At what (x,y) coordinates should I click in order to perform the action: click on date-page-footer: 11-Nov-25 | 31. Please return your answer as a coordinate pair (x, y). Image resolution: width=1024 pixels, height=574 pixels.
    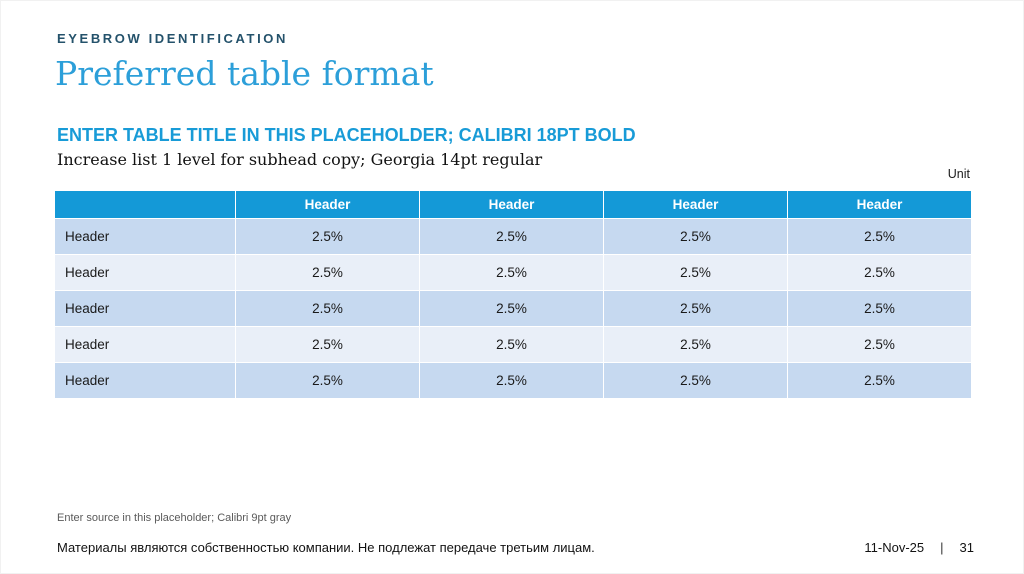
    Looking at the image, I should click on (919, 547).